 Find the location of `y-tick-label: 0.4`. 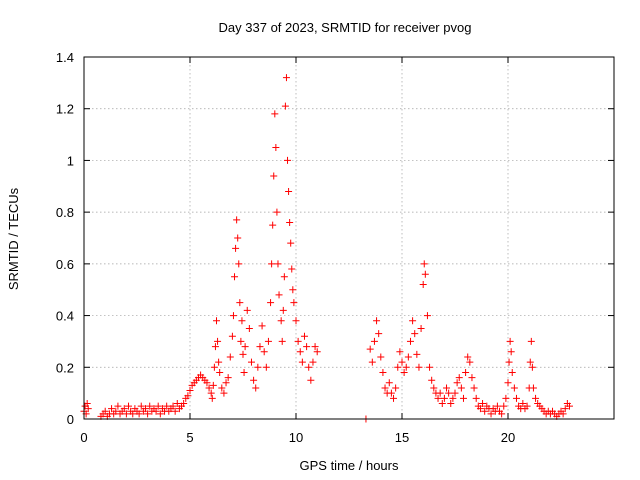

y-tick-label: 0.4 is located at coordinates (65, 316).